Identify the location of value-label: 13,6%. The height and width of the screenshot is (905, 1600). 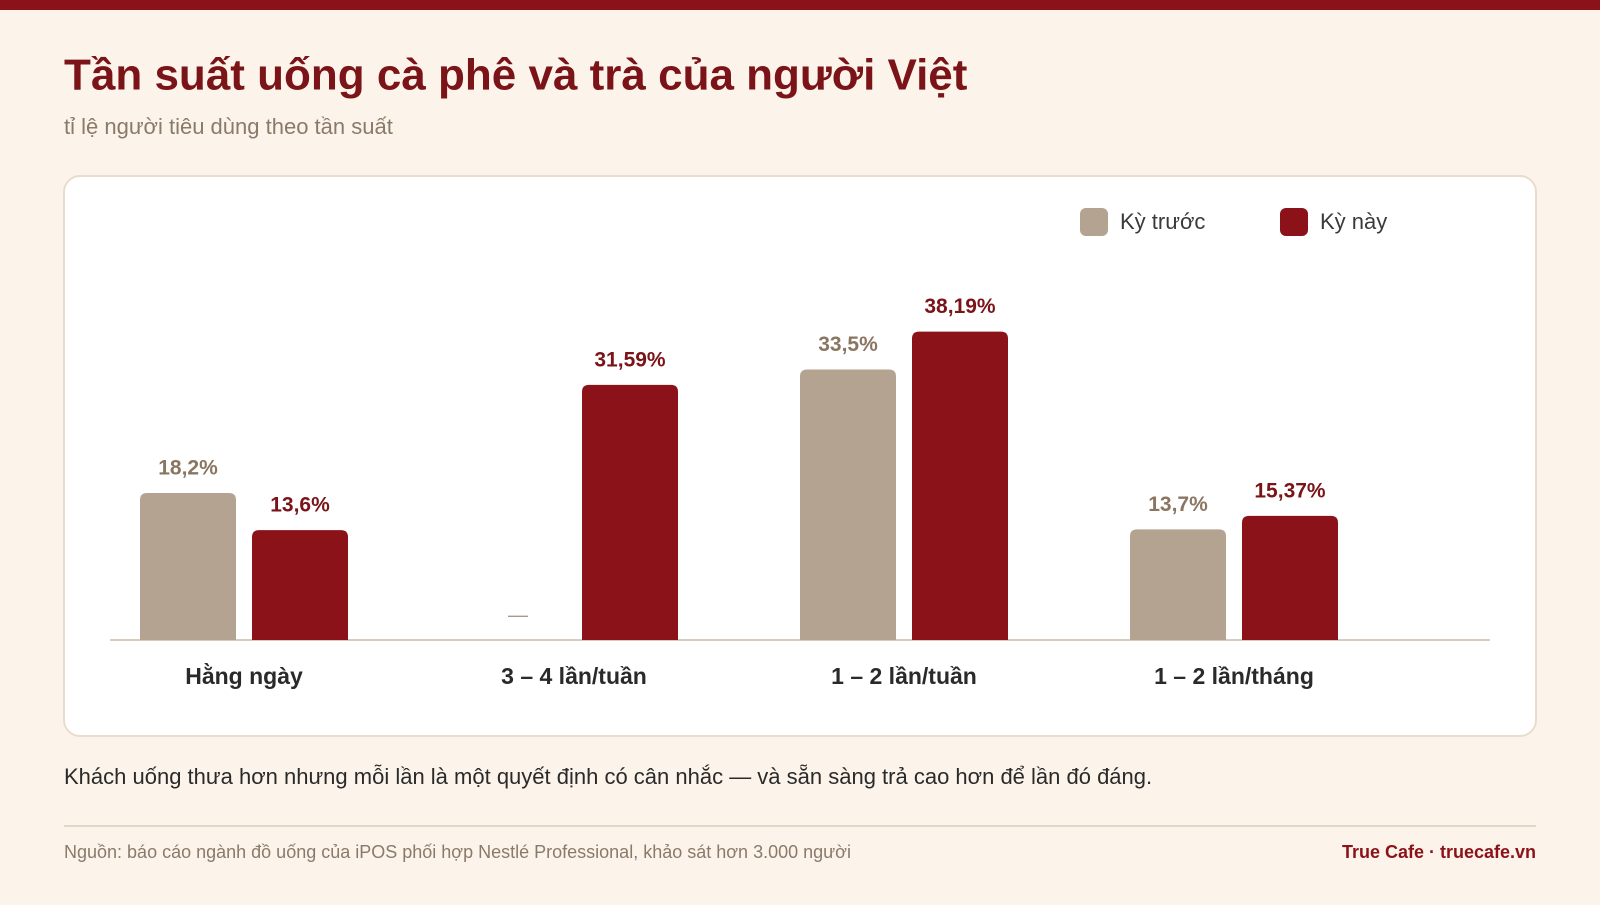
(300, 505).